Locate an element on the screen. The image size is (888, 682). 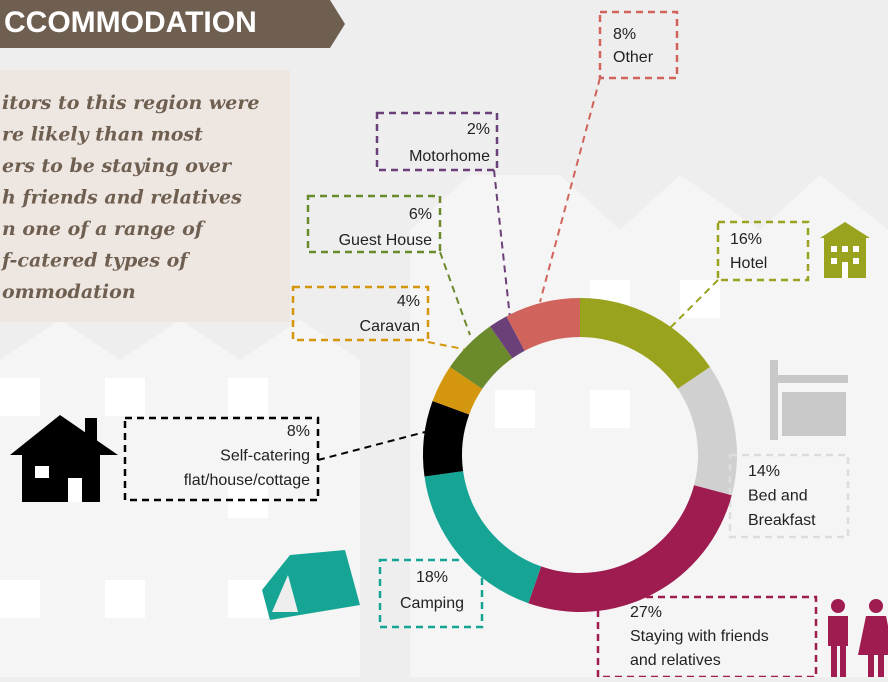
people-icon is located at coordinates (858, 638).